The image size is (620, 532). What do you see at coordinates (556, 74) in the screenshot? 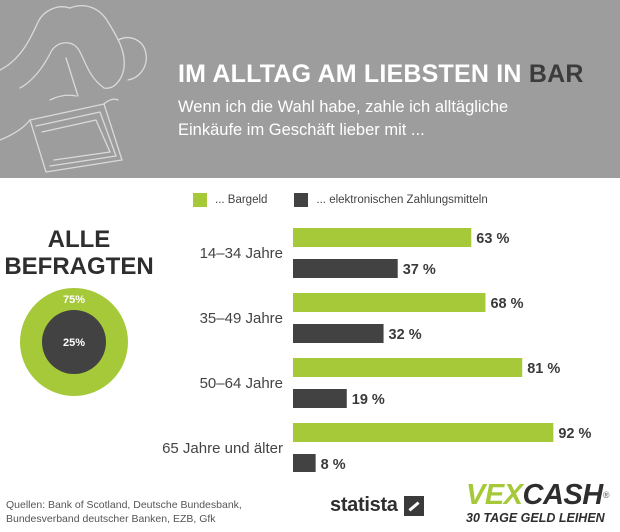
I see `title-accent: BAR` at bounding box center [556, 74].